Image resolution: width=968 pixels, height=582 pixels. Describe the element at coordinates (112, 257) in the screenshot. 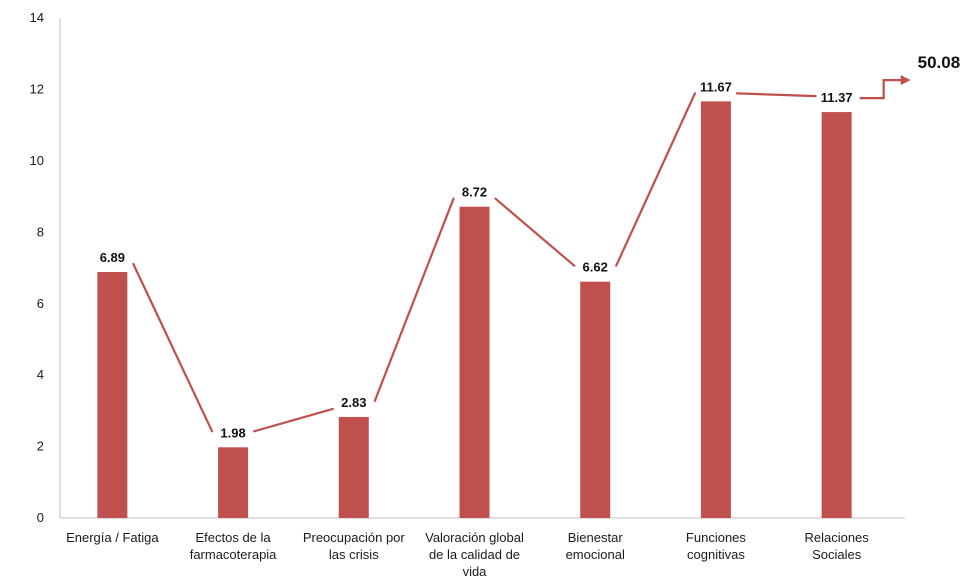

I see `data-label: 6.89` at that location.